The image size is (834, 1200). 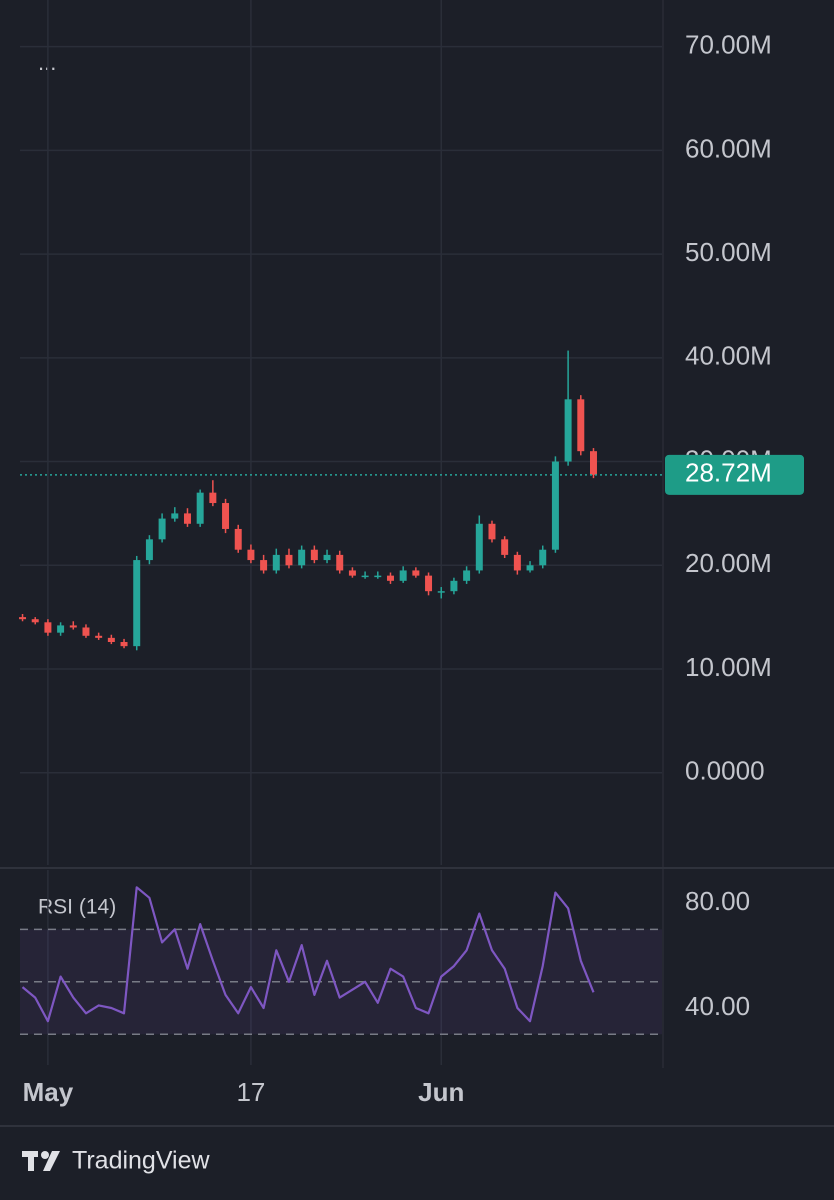 I want to click on y-tick-label: 20.00M, so click(x=728, y=563).